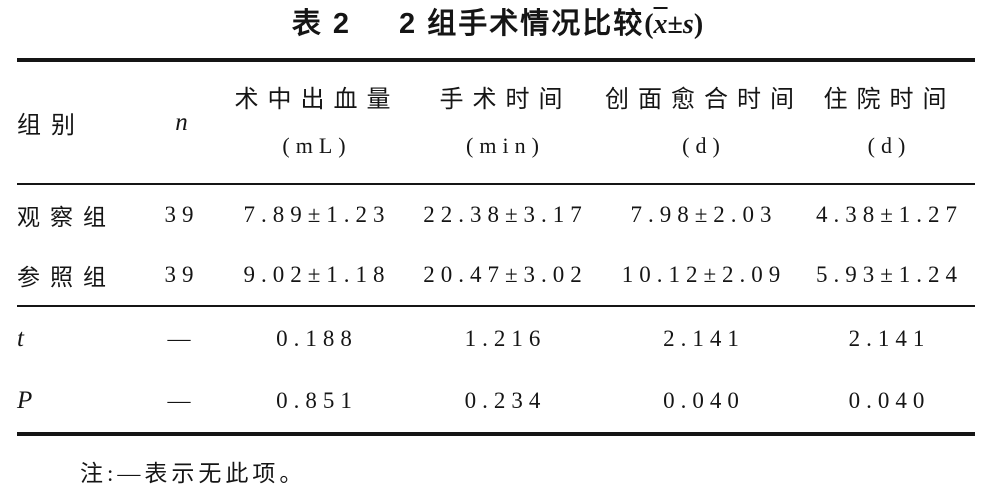 This screenshot has height=501, width=995. What do you see at coordinates (317, 145) in the screenshot?
I see `header-unit: (mL)` at bounding box center [317, 145].